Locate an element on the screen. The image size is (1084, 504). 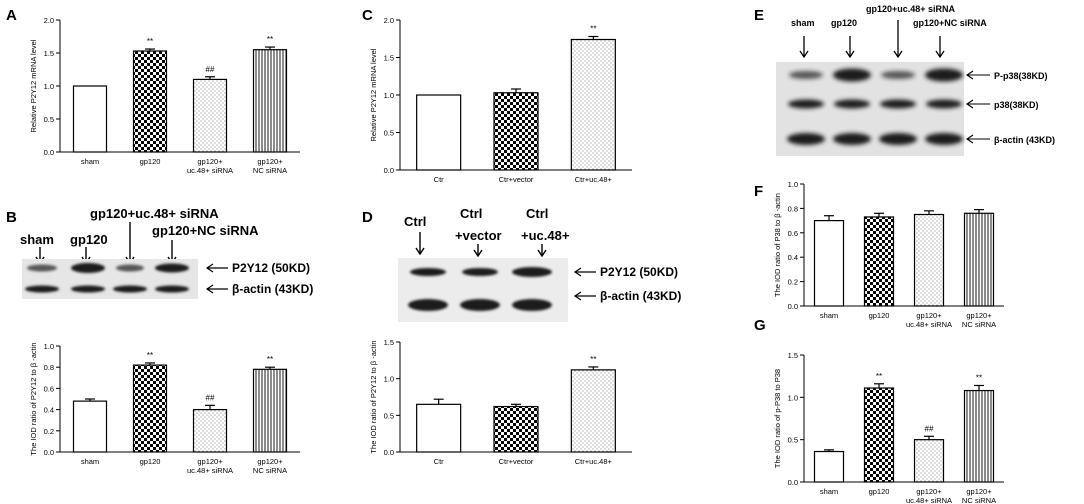
chart-c-significance-label: ** is located at coordinates (593, 29).